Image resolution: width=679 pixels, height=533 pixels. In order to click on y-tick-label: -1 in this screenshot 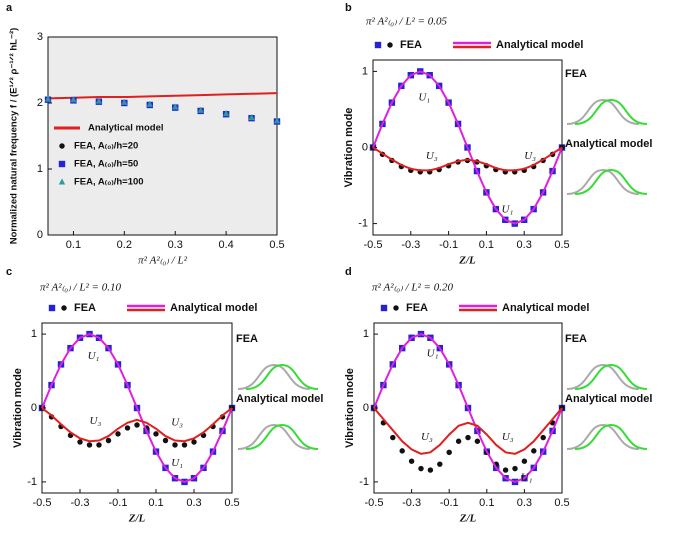, I will do `click(363, 223)`.